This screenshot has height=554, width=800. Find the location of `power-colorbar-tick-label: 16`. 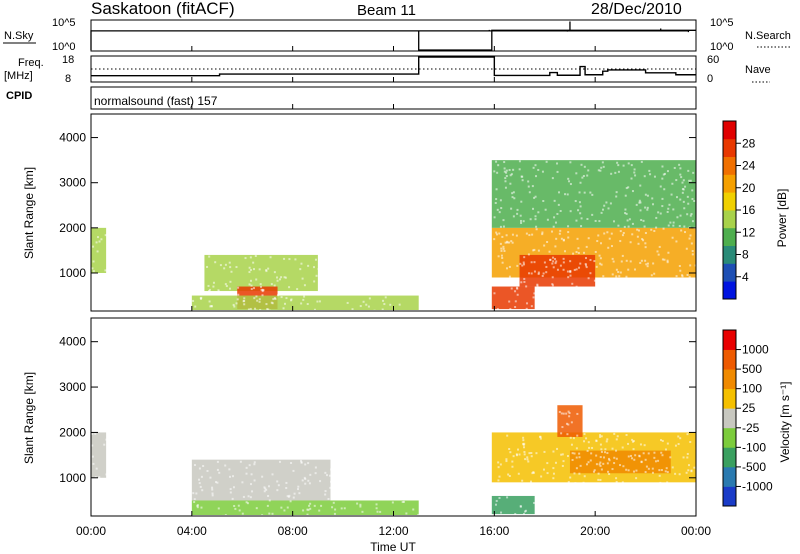

power-colorbar-tick-label: 16 is located at coordinates (749, 210).